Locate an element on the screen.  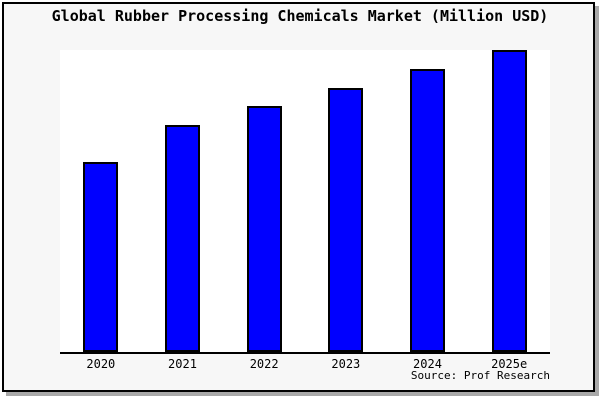
x-tick-2021: 2021 is located at coordinates (182, 364).